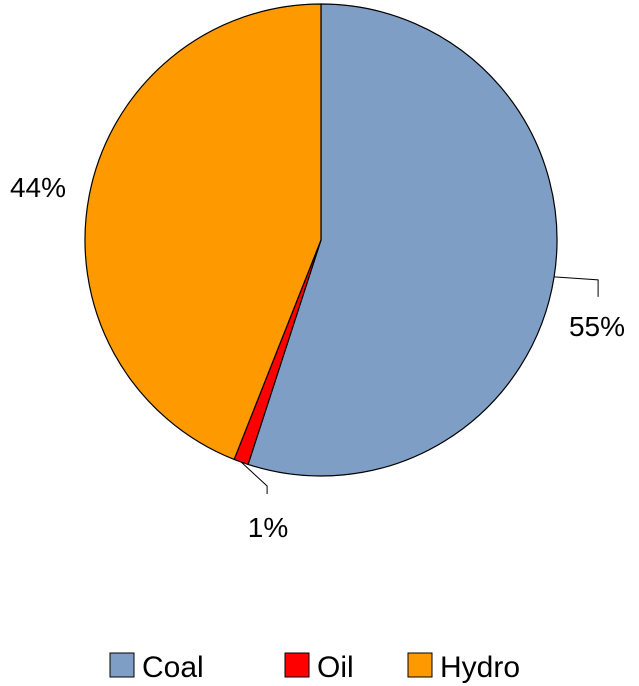 Image resolution: width=639 pixels, height=686 pixels. Describe the element at coordinates (297, 665) in the screenshot. I see `legend-swatch-oil` at that location.